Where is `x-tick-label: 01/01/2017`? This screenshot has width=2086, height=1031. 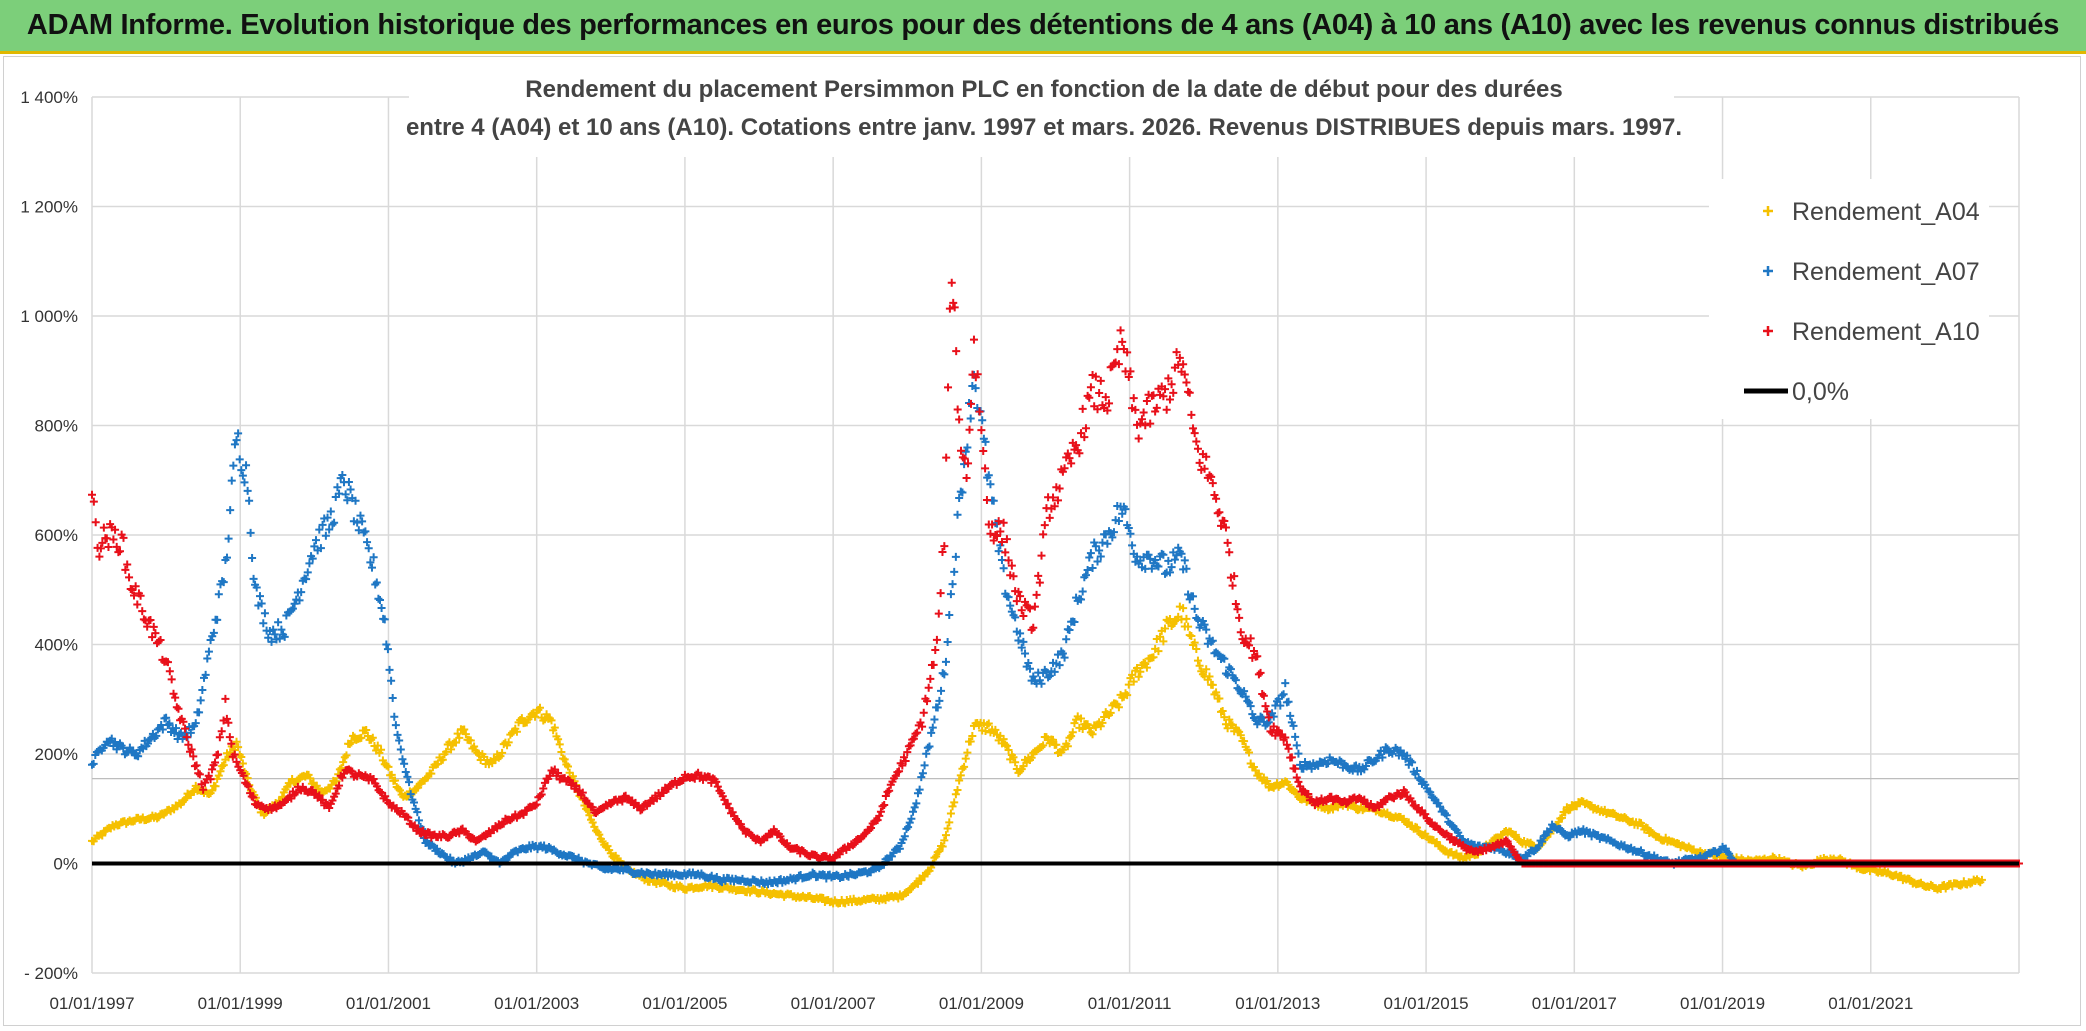 x-tick-label: 01/01/2017 is located at coordinates (1574, 1003).